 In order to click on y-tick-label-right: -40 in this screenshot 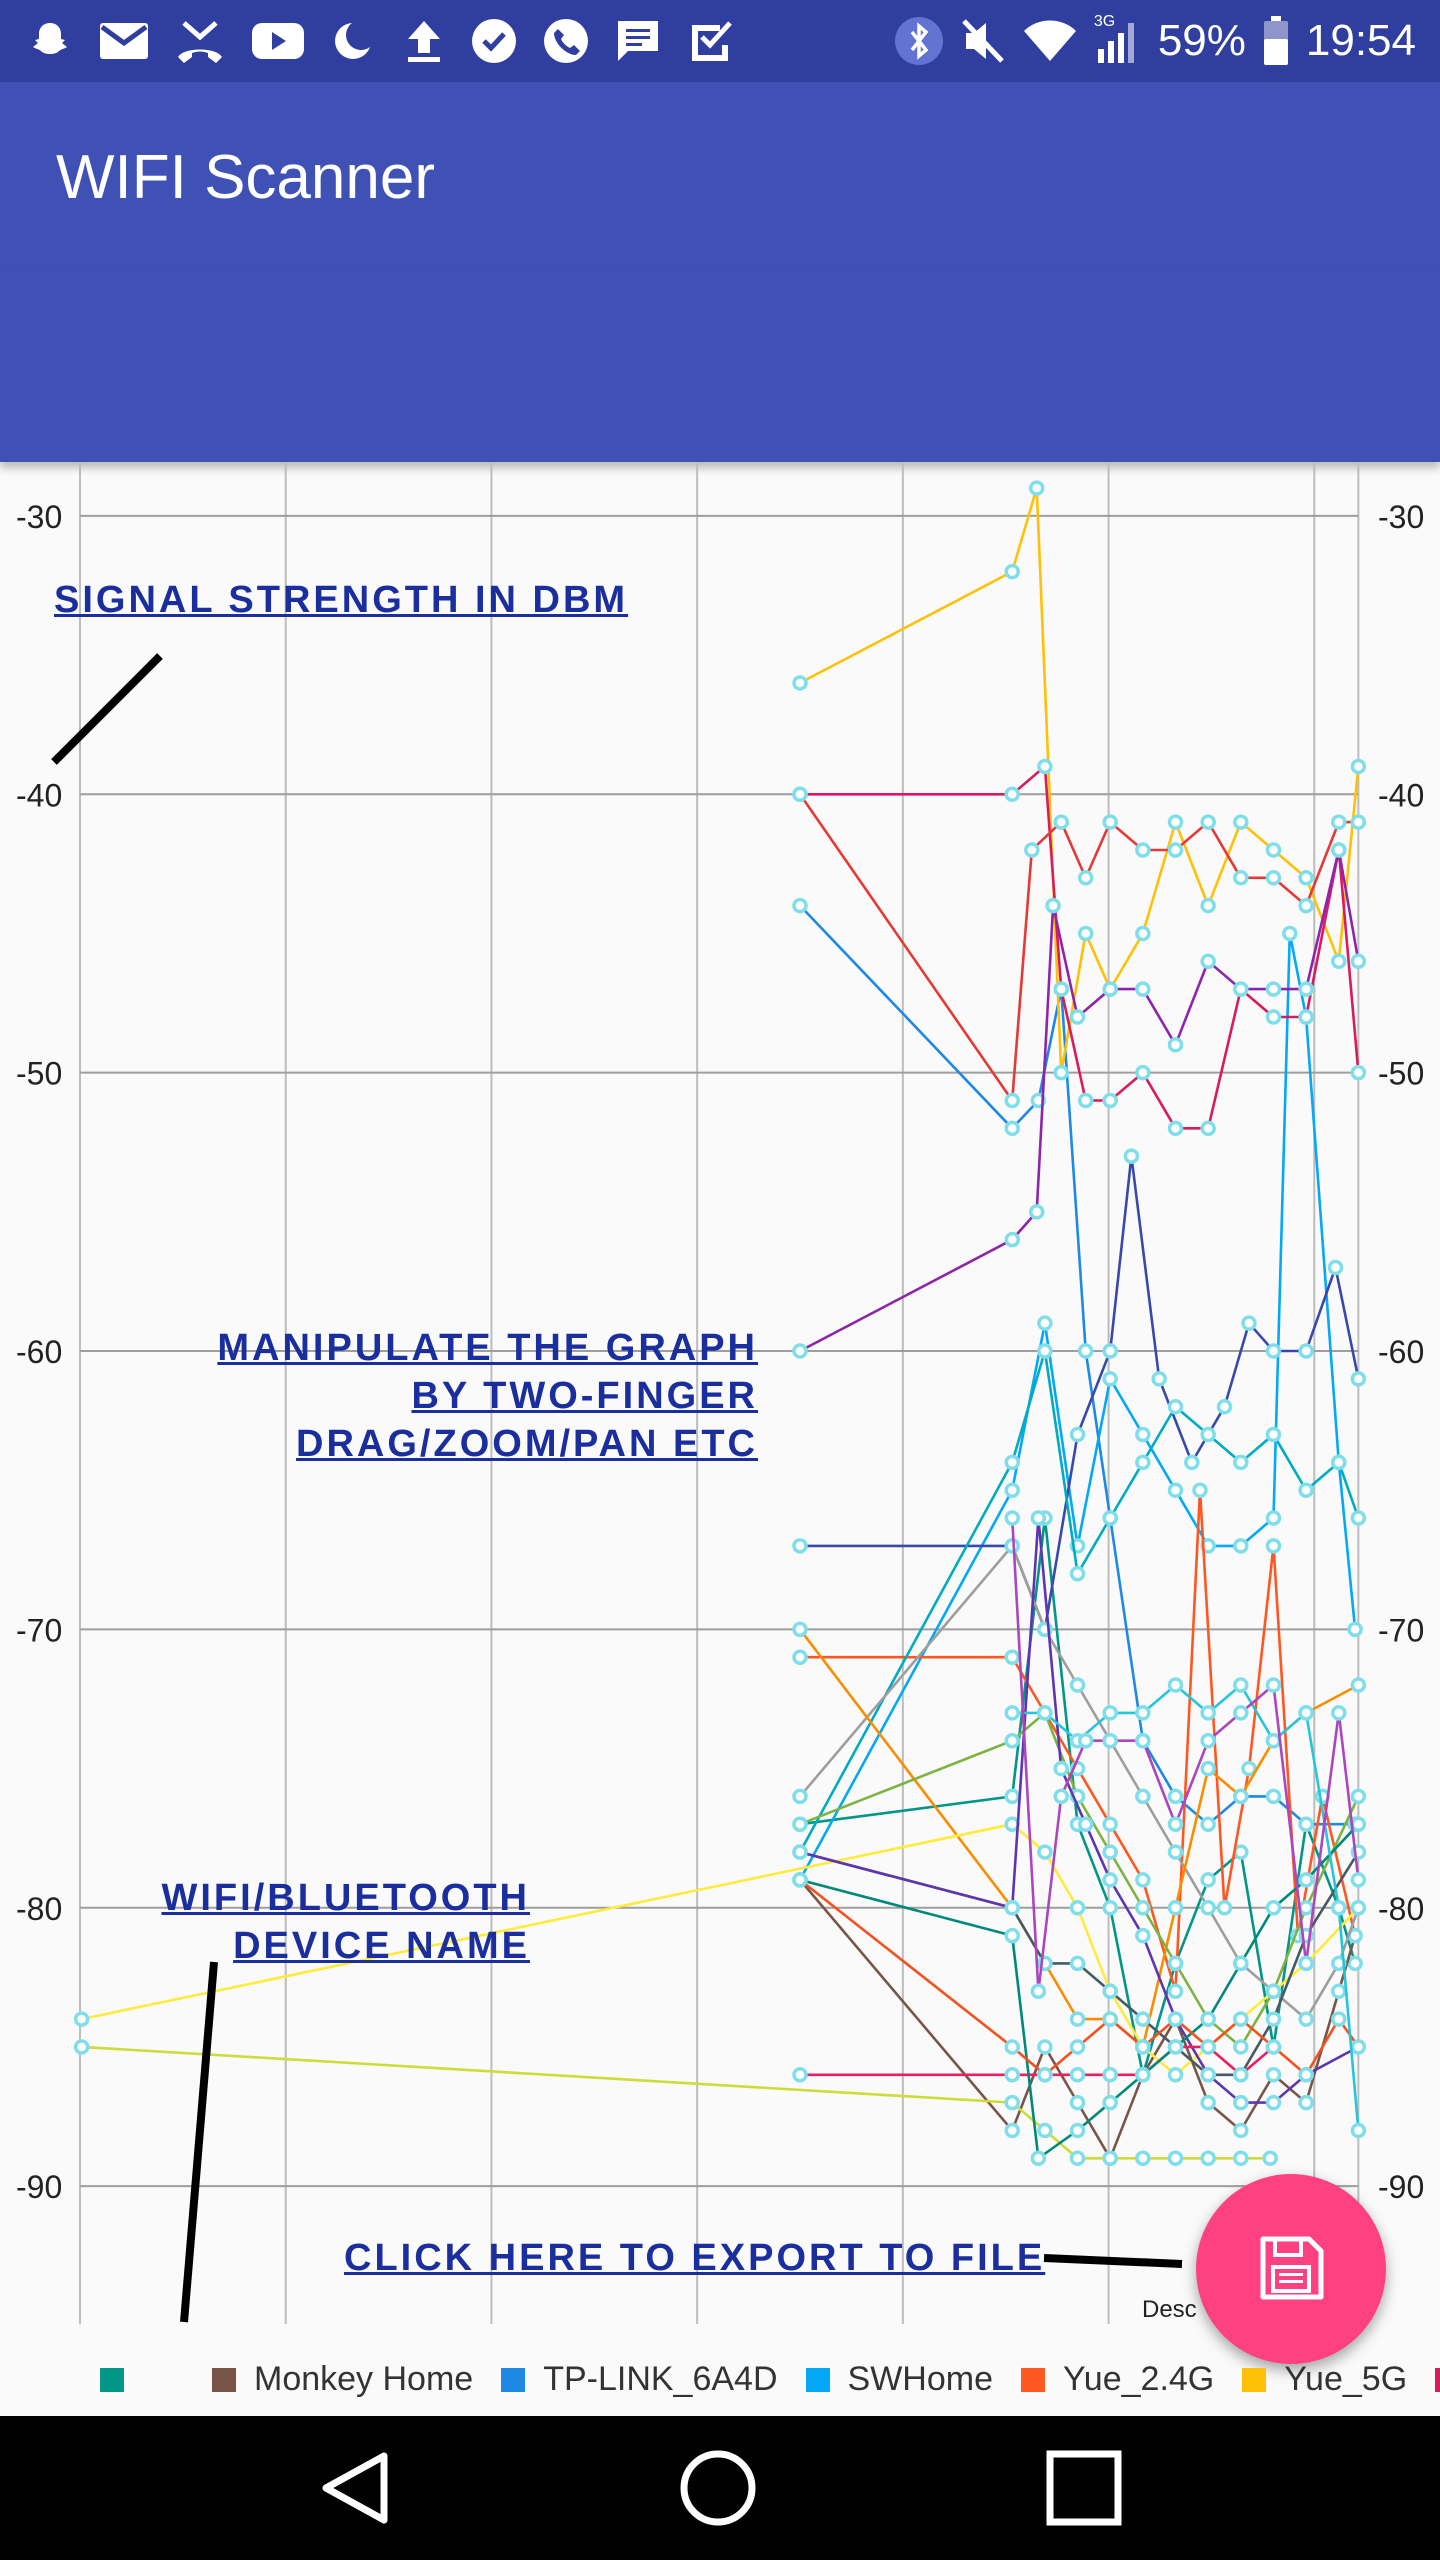, I will do `click(1401, 795)`.